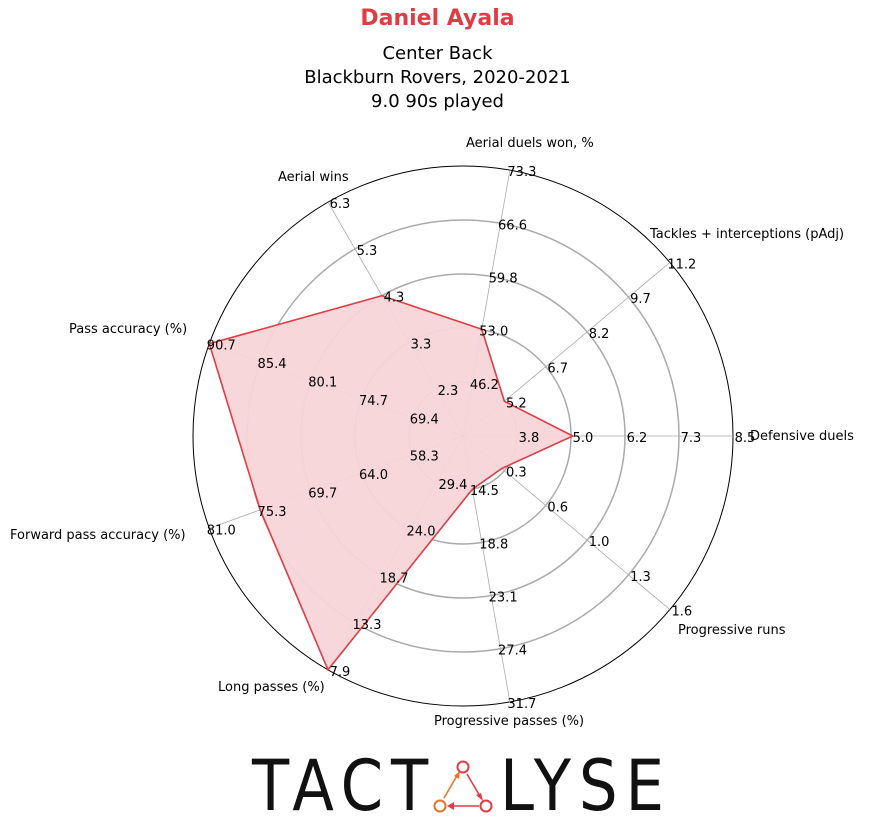  Describe the element at coordinates (599, 334) in the screenshot. I see `tick-label: 8.2` at that location.